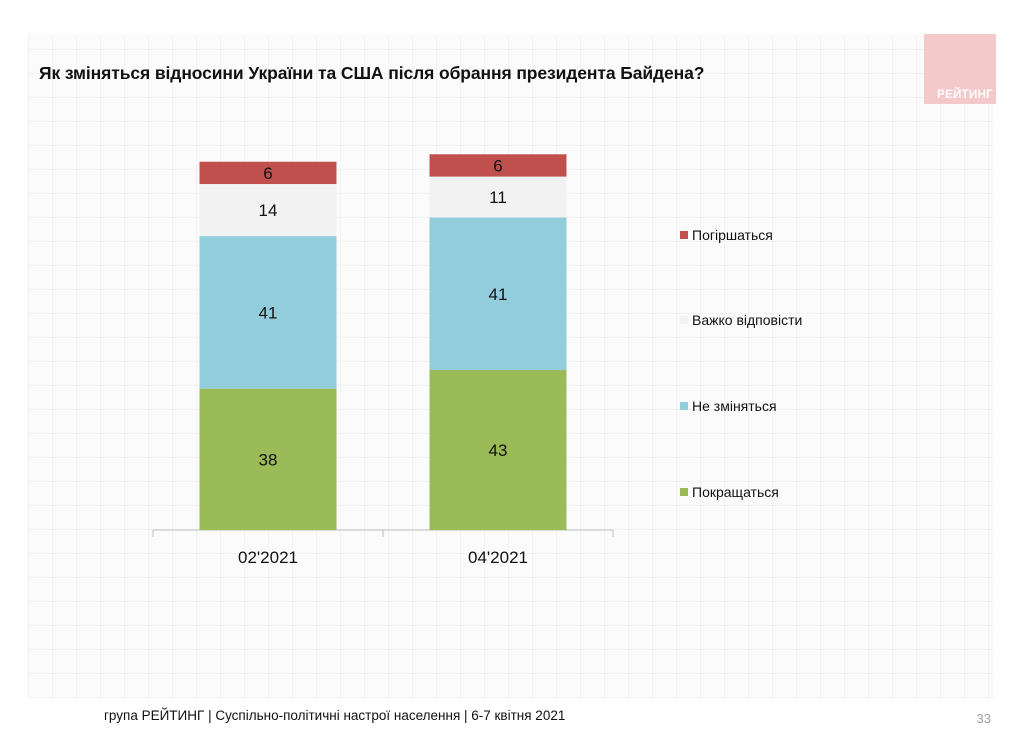  I want to click on legend-item: Погіршаться, so click(726, 235).